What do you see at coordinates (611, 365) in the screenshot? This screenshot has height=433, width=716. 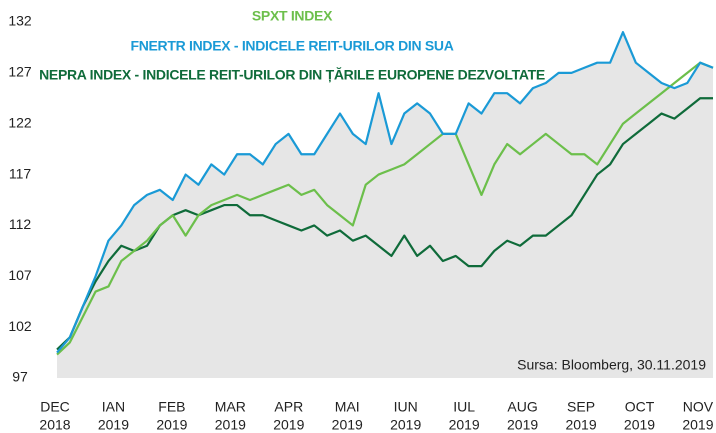 I see `annotation: Sursa: Bloomberg, 30.11.2019` at bounding box center [611, 365].